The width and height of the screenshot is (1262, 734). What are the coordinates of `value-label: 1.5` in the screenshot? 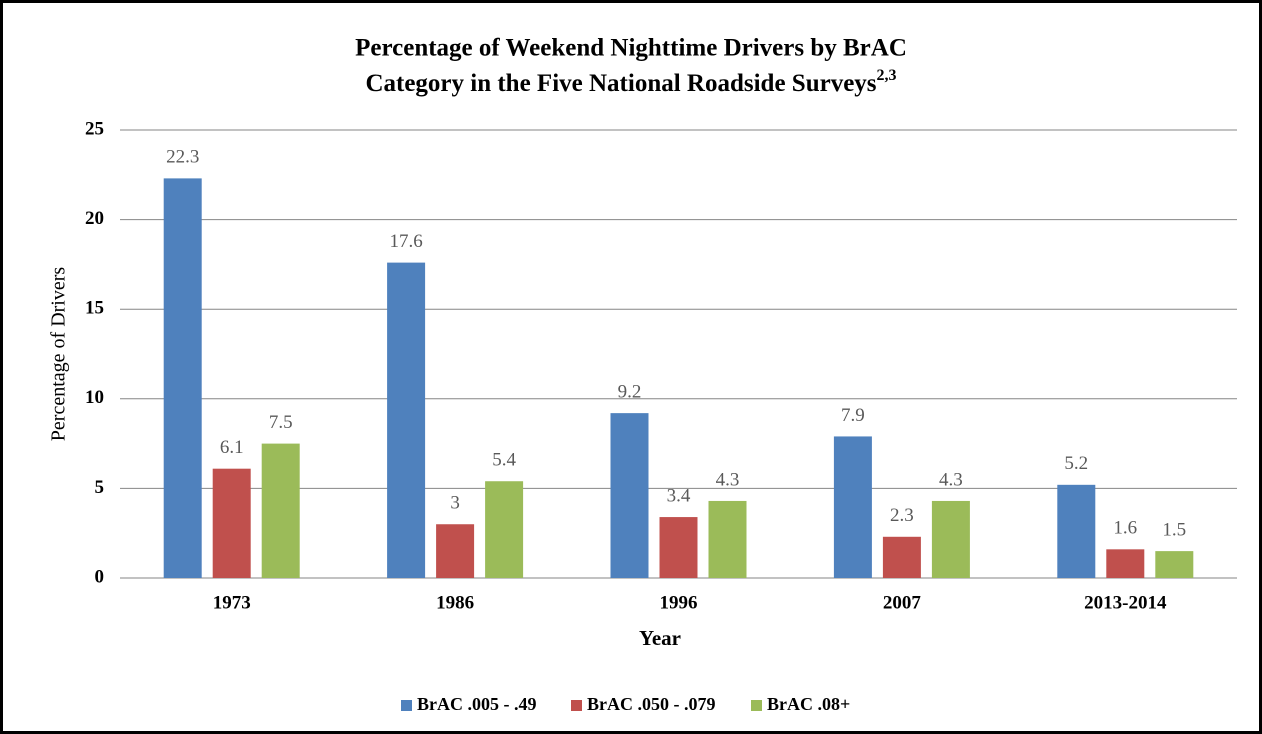 It's located at (1174, 529).